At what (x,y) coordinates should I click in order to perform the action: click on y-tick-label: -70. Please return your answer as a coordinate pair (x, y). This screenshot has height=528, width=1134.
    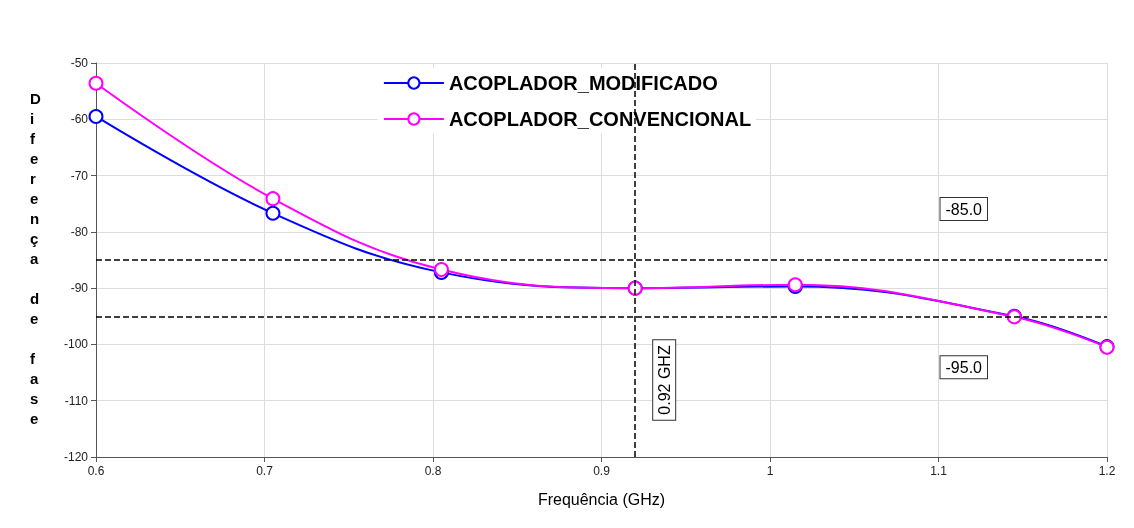
    Looking at the image, I should click on (79, 175).